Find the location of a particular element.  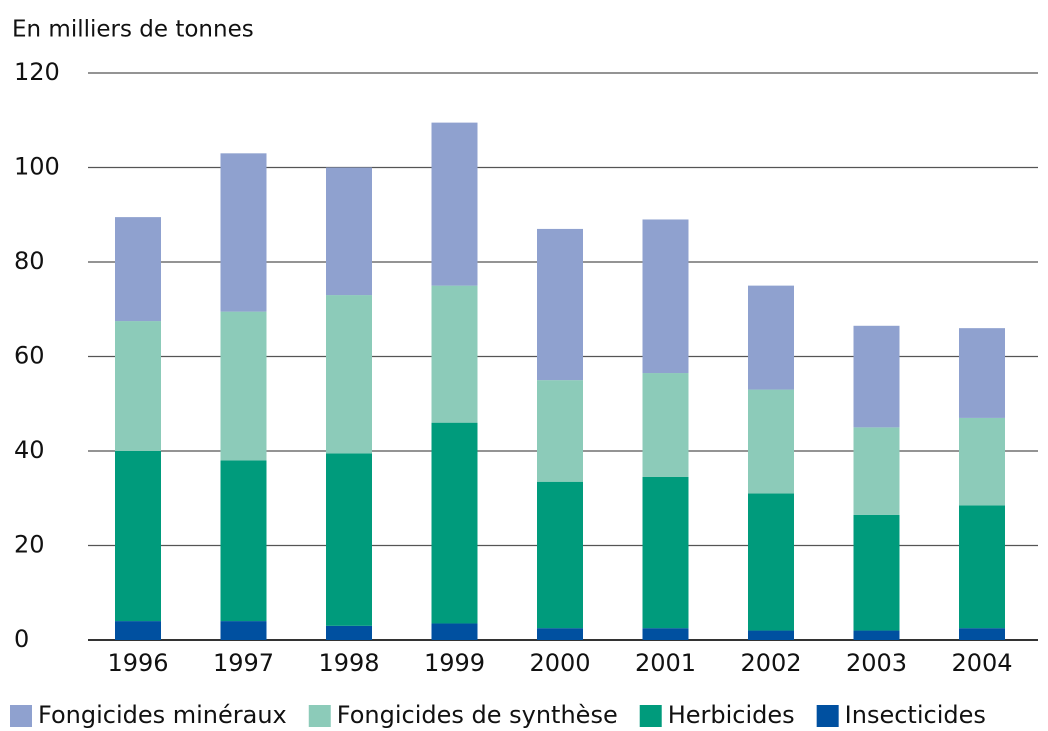

x-tick-label: 2001 is located at coordinates (665, 663).